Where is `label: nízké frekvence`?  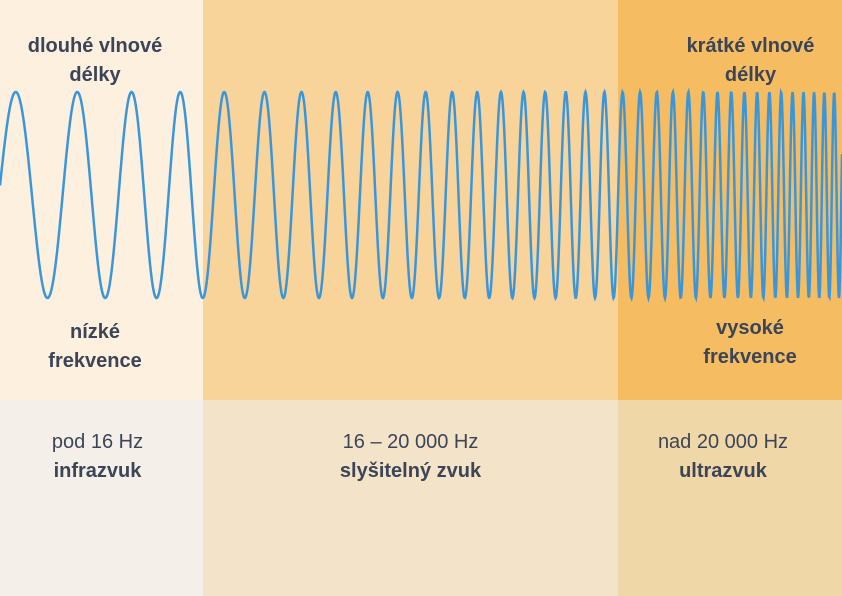 label: nízké frekvence is located at coordinates (95, 346).